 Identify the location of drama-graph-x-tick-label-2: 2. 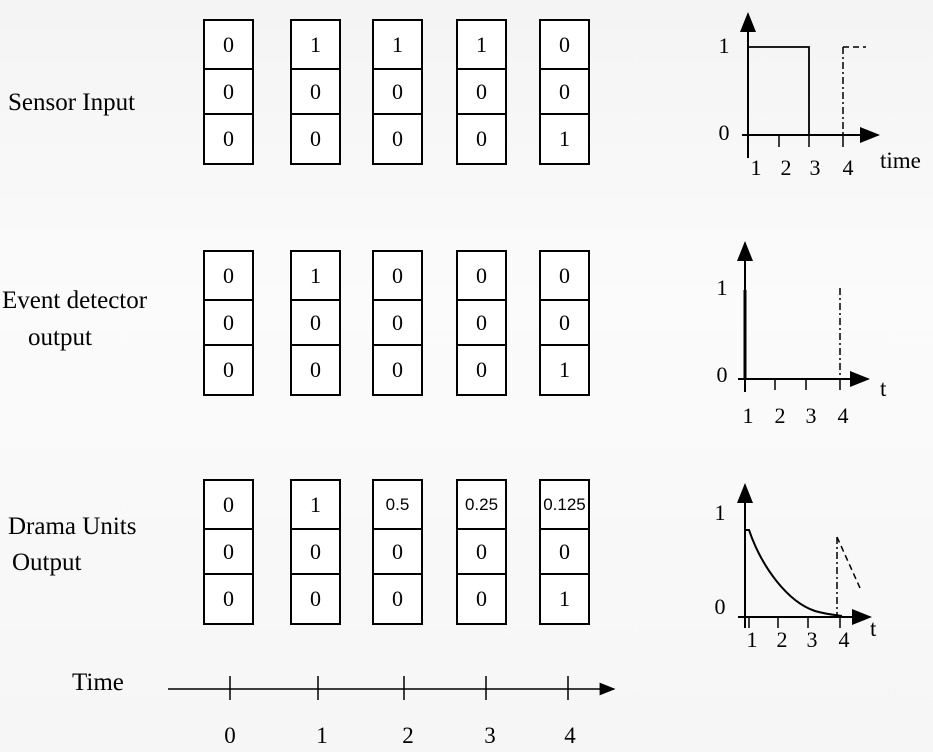
(782, 639).